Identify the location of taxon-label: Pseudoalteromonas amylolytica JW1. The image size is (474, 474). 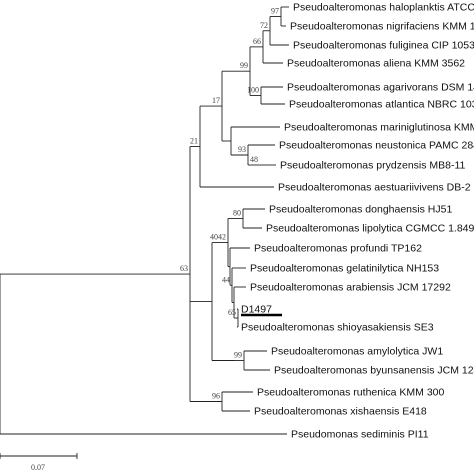
(357, 352).